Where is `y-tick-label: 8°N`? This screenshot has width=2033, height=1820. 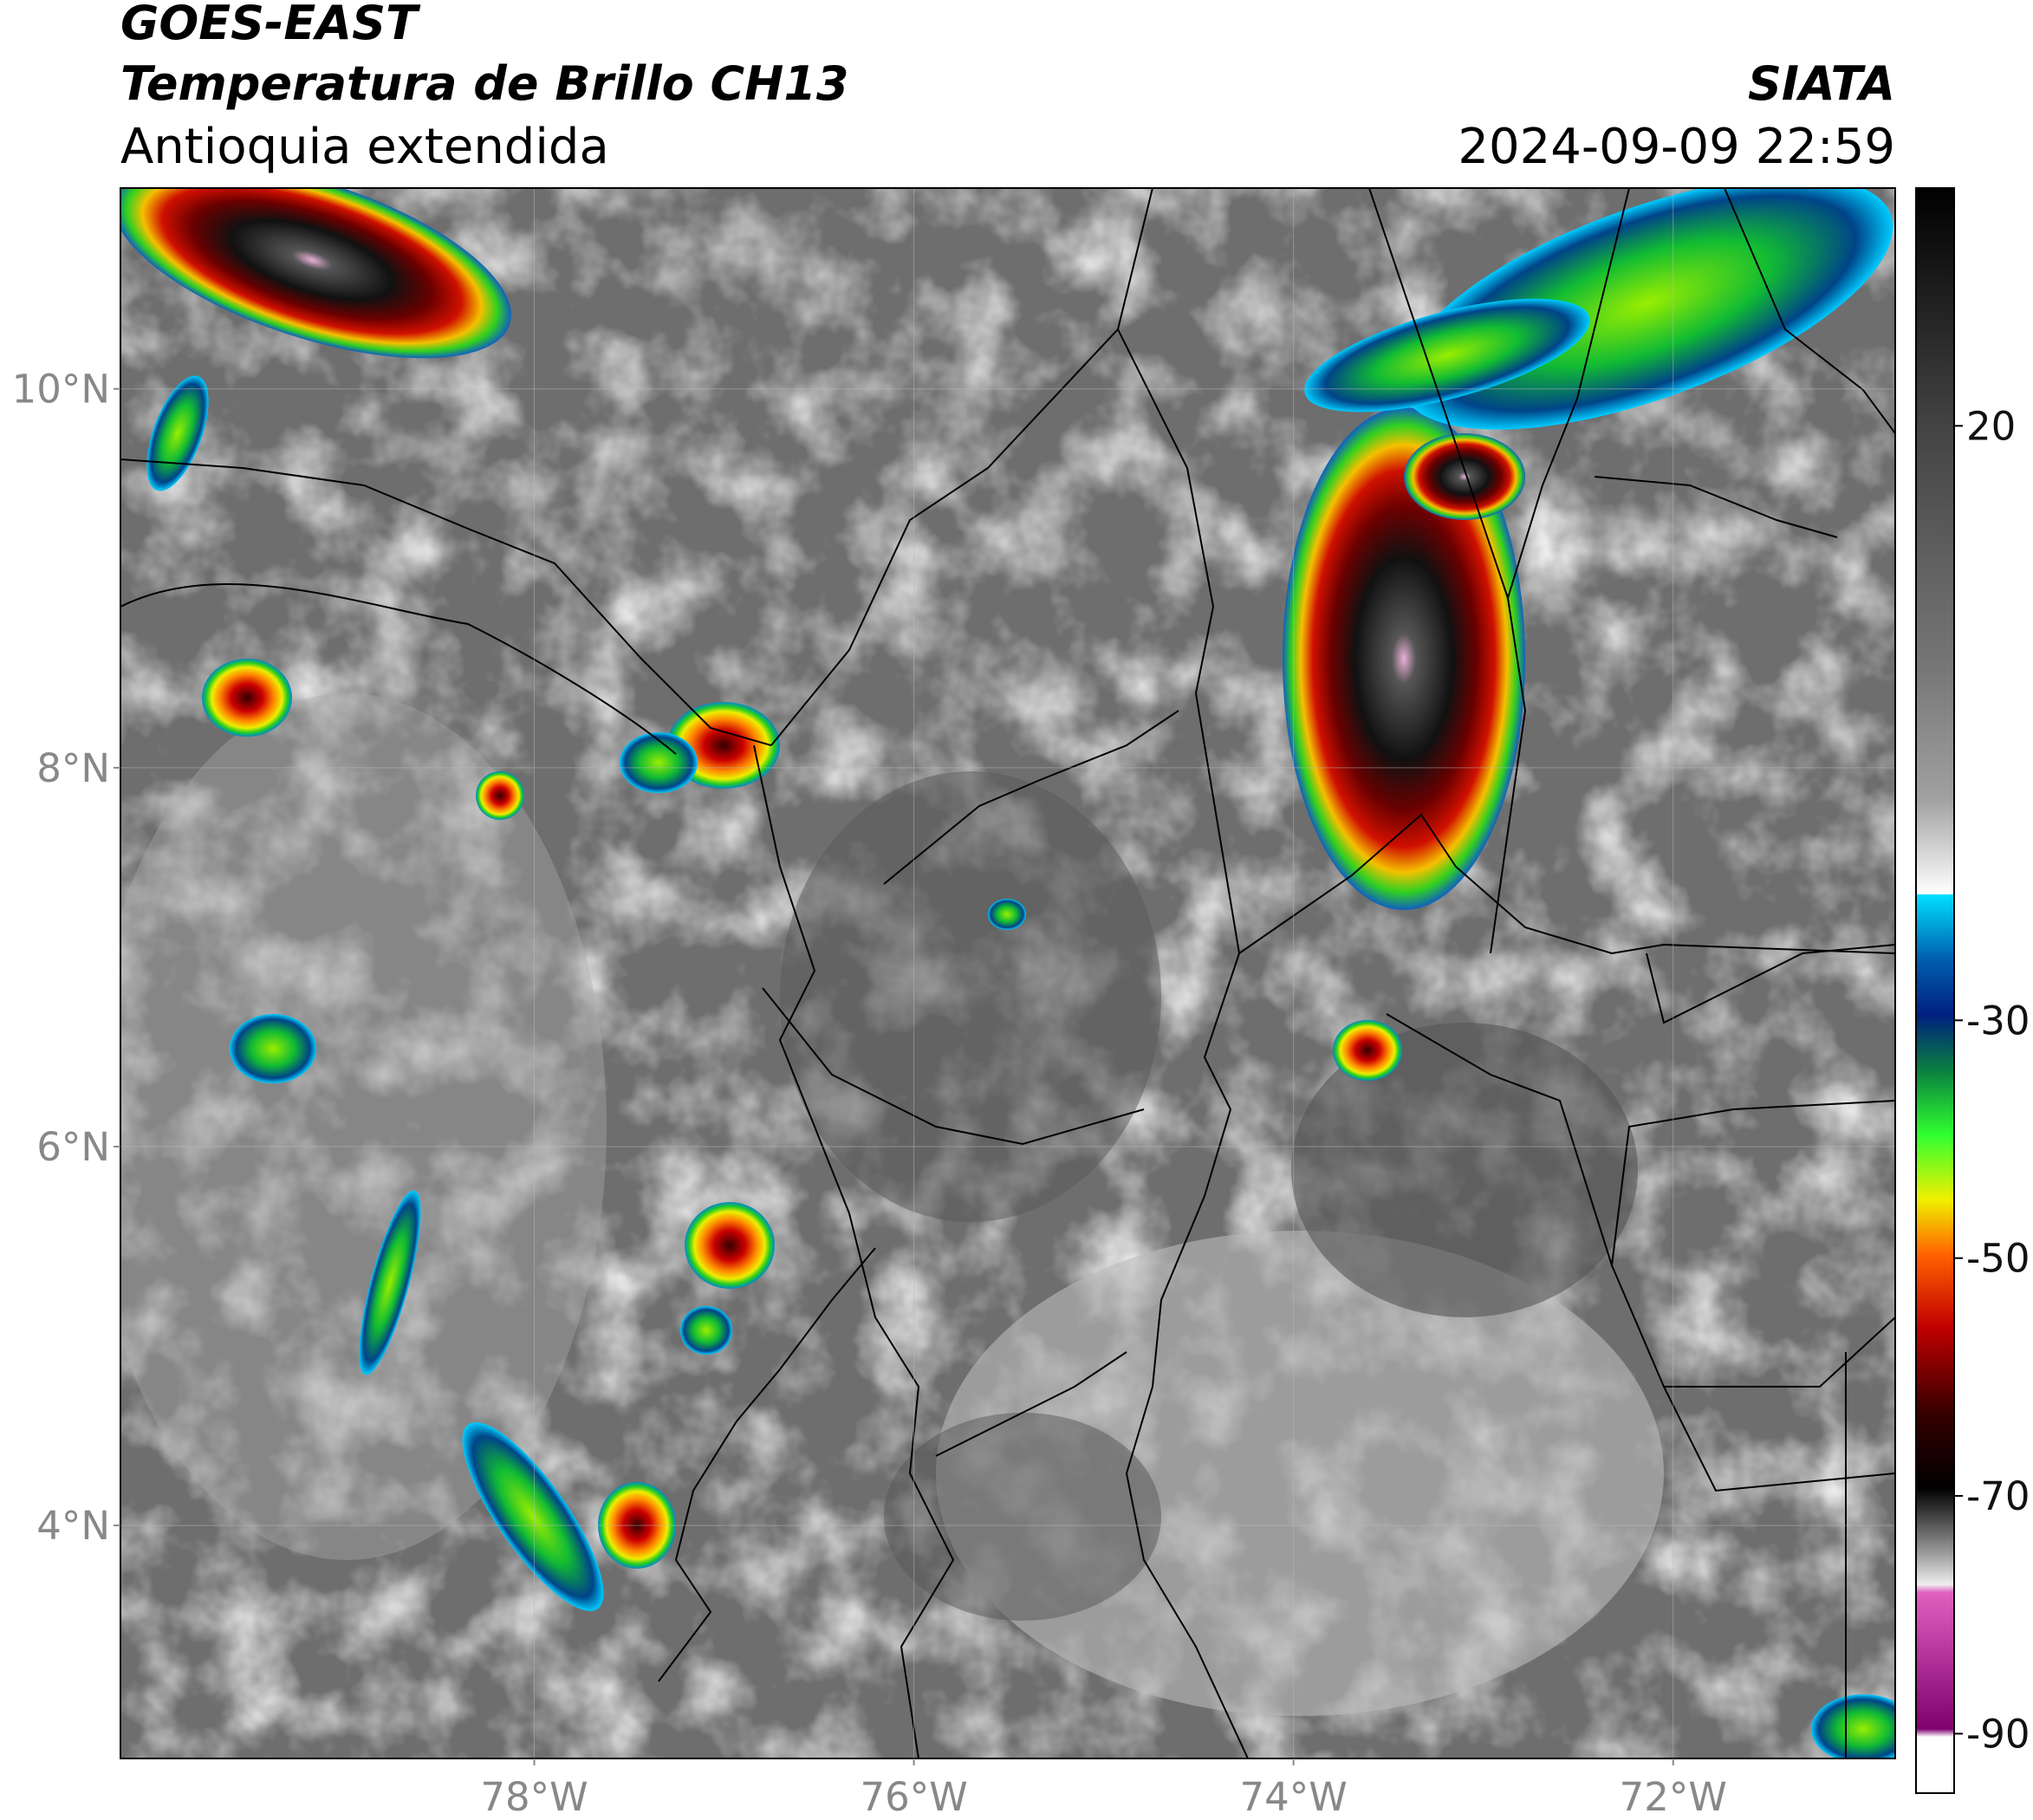
y-tick-label: 8°N is located at coordinates (73, 768).